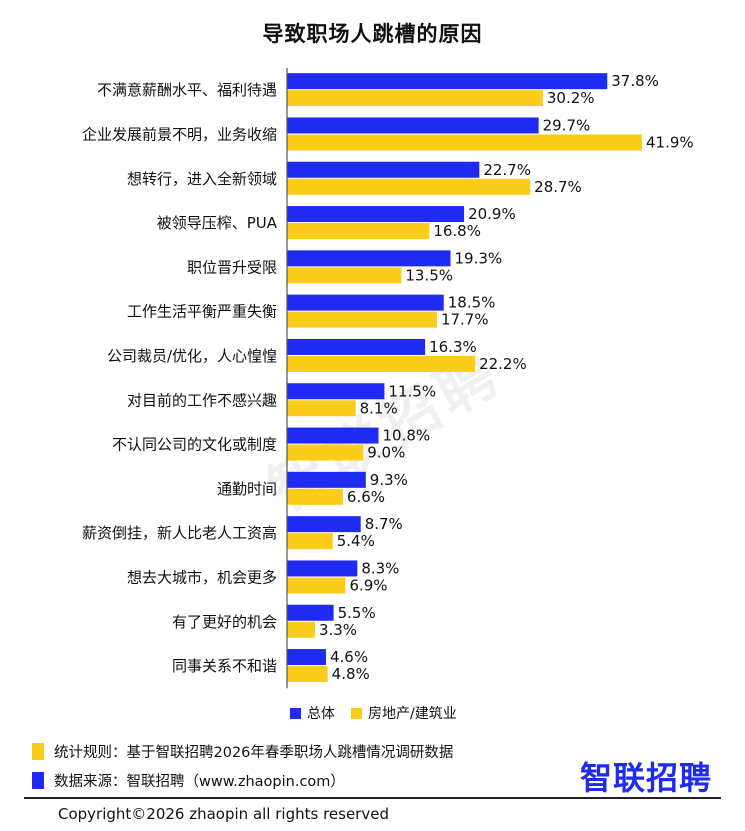  What do you see at coordinates (254, 753) in the screenshot?
I see `stat-rule-text: 统计规则：基于智联招聘2026年春季职场人跳槽情况调研数据` at bounding box center [254, 753].